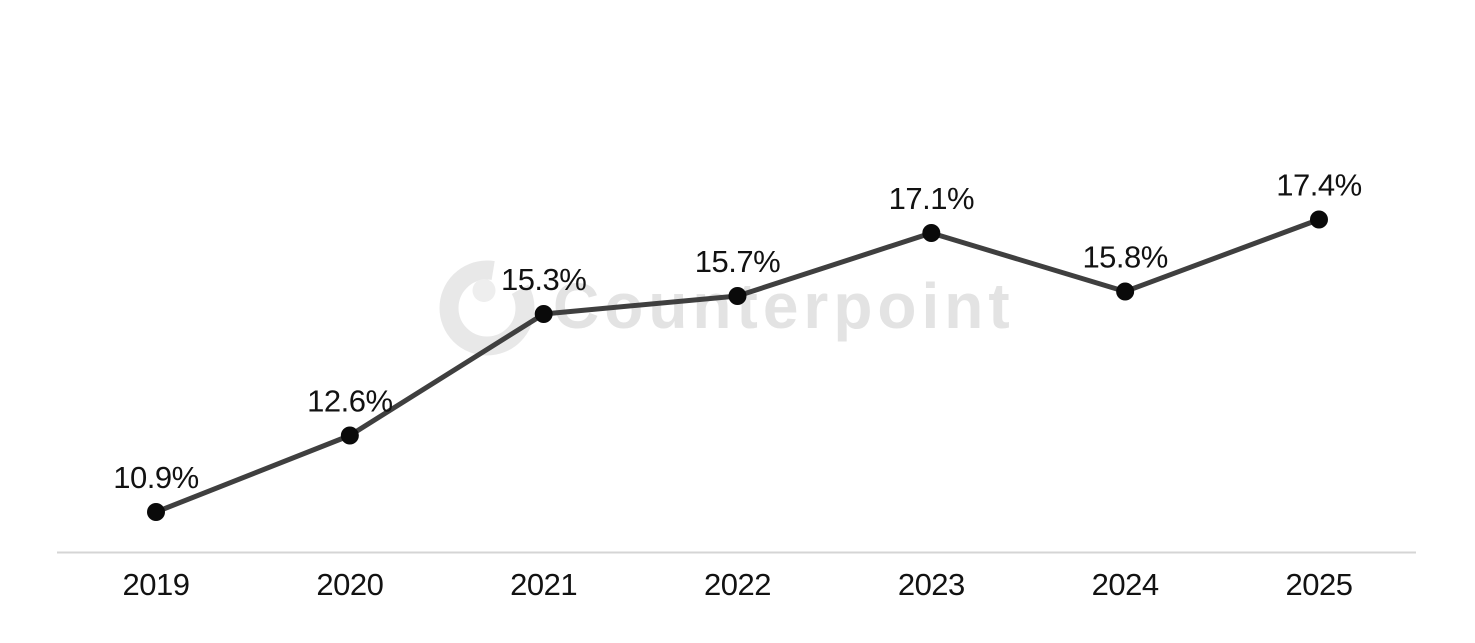 This screenshot has height=643, width=1475. Describe the element at coordinates (1318, 185) in the screenshot. I see `data-point-label: 17.4%` at that location.